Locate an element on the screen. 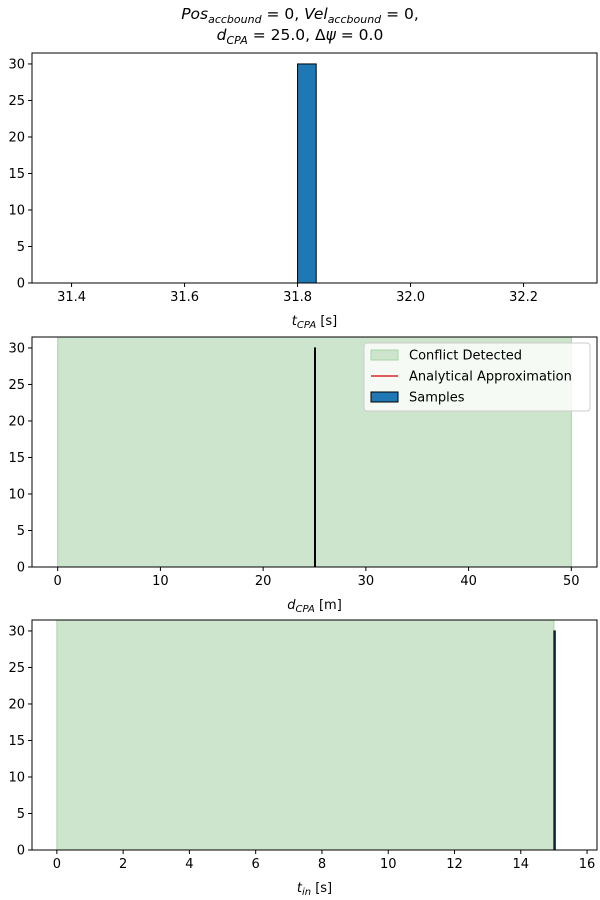 This screenshot has width=600, height=900. x-tick-label: 31.6 is located at coordinates (184, 297).